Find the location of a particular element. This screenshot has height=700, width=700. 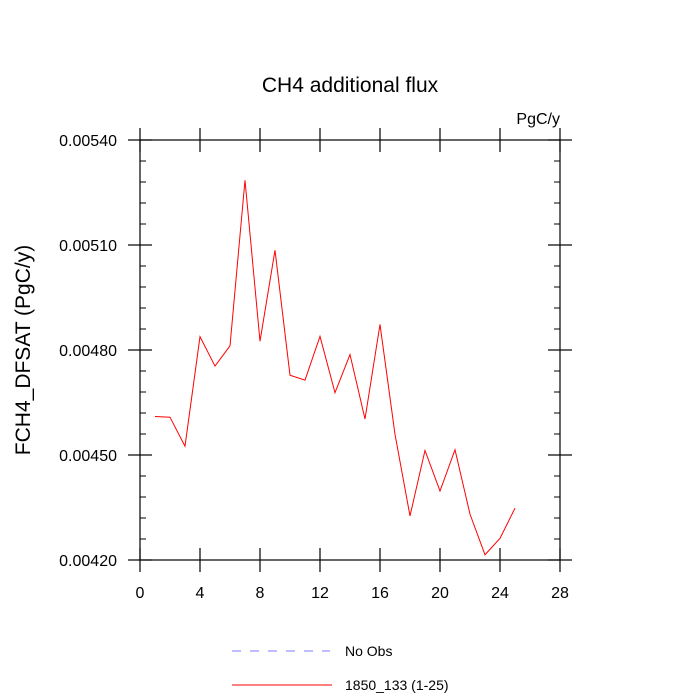

y-tick-label: 0.00510 is located at coordinates (88, 246).